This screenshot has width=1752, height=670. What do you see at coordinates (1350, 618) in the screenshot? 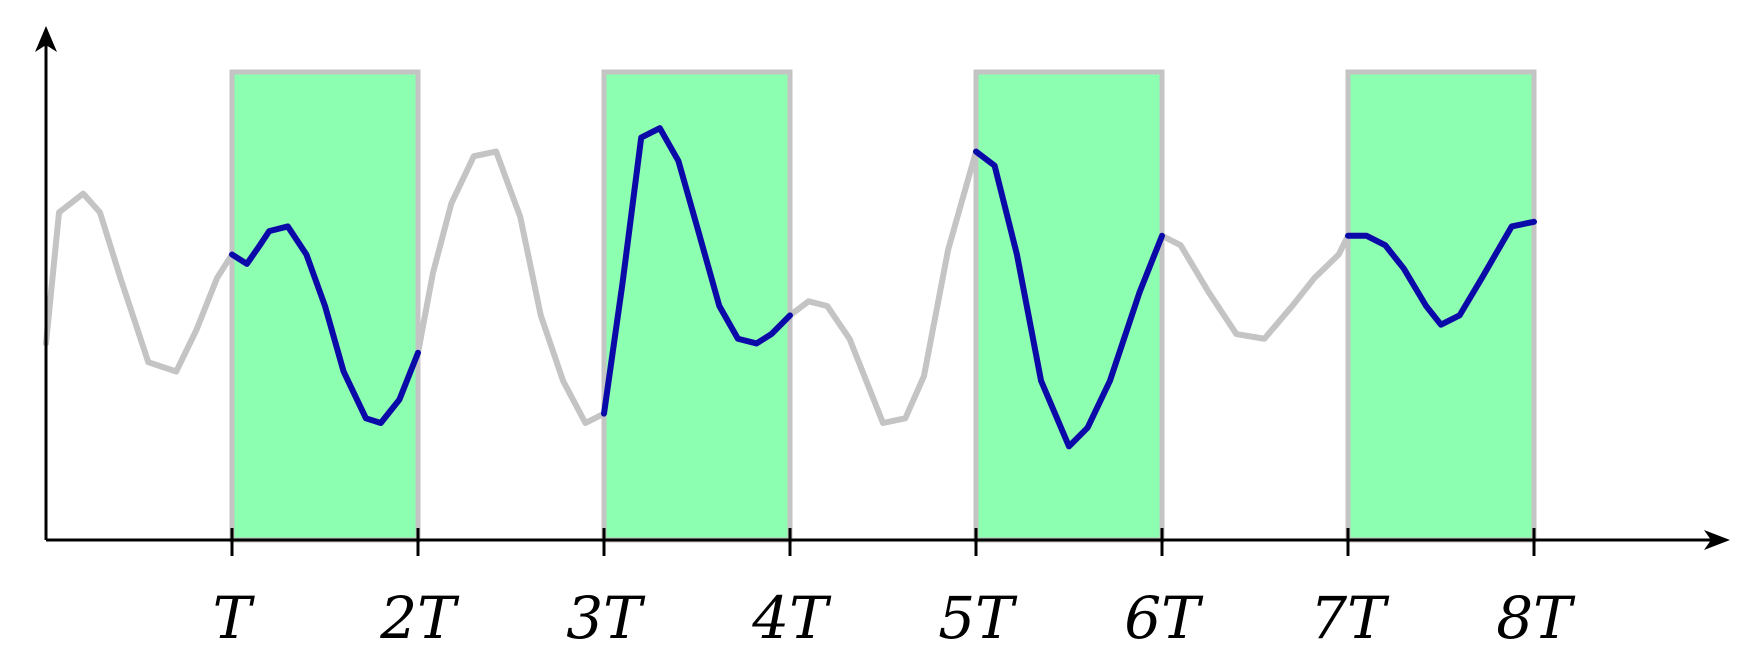
I see `x-tick-label-7: 7T` at bounding box center [1350, 618].